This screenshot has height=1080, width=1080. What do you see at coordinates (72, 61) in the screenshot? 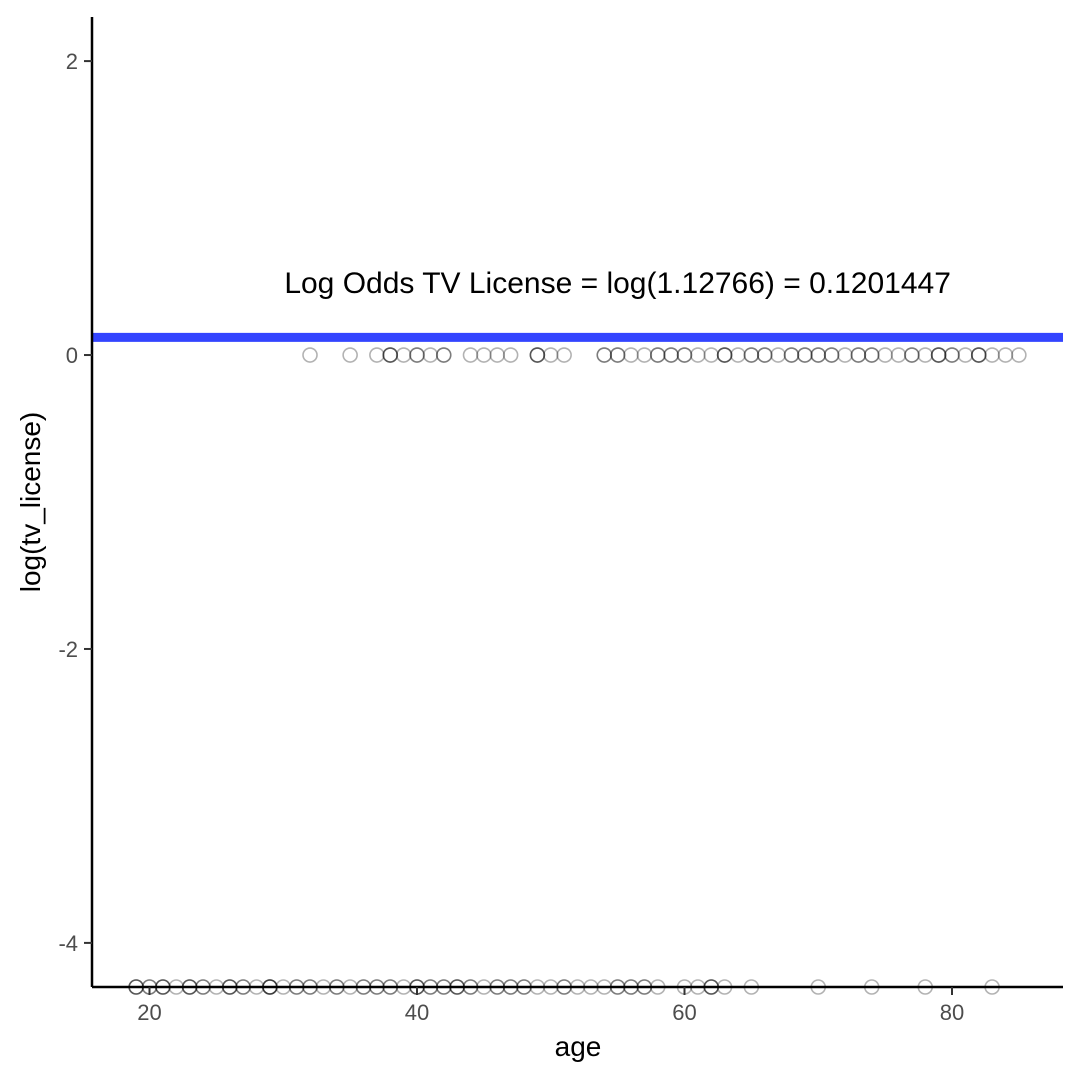
I see `y-tick-label: 2` at bounding box center [72, 61].